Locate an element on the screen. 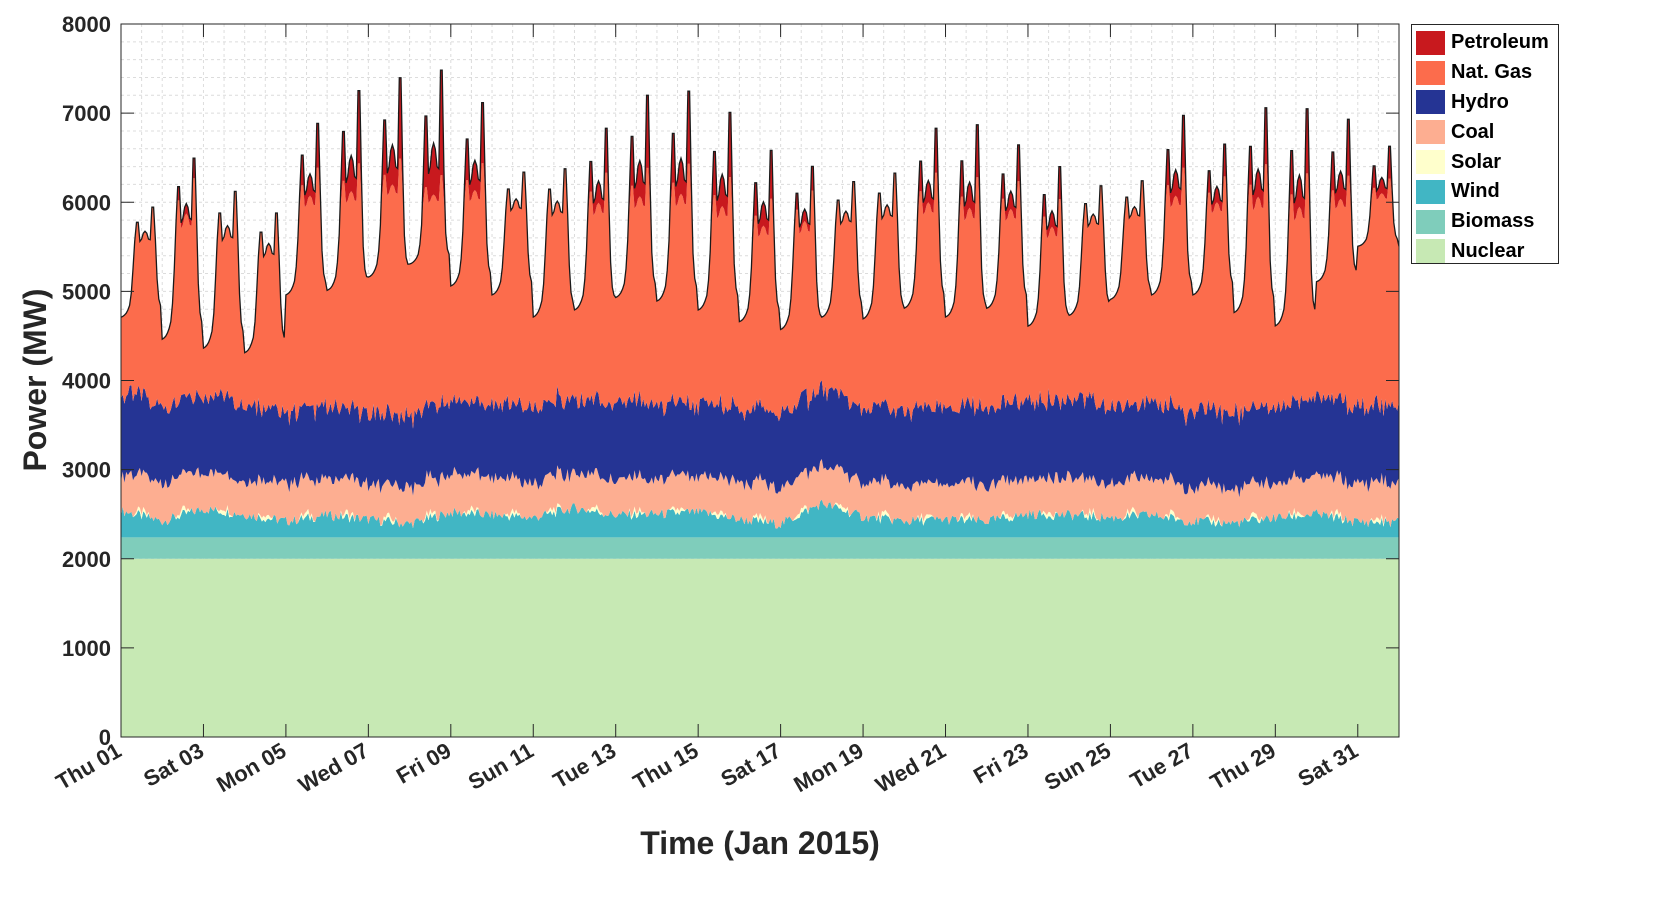 The width and height of the screenshot is (1660, 913). legend-item-biomass: Biomass is located at coordinates (1485, 222).